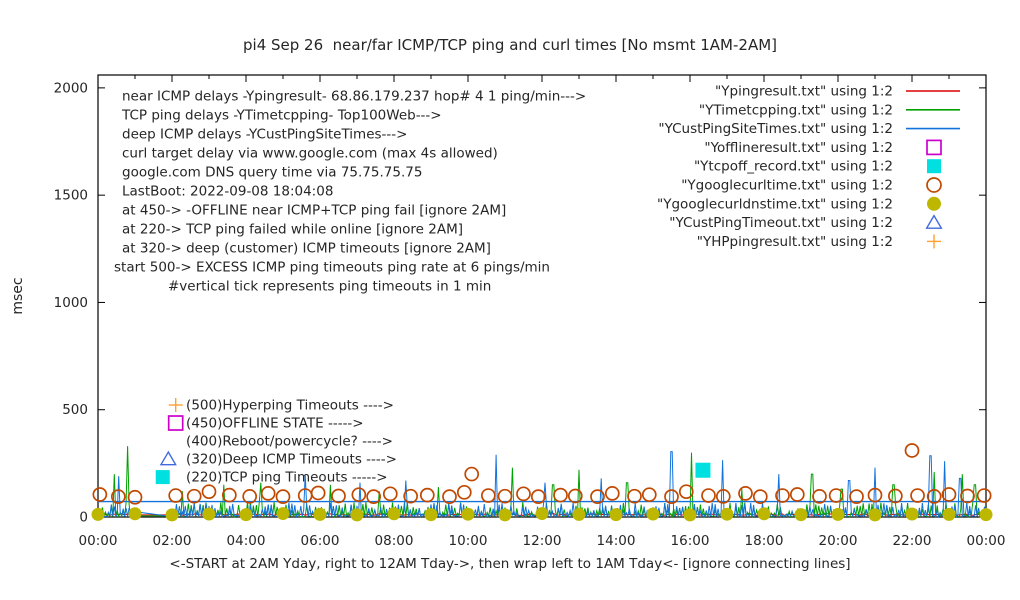 This screenshot has height=600, width=1020. What do you see at coordinates (291, 460) in the screenshot?
I see `annotation-text: (320)Deep ICMP Timeouts ---->` at bounding box center [291, 460].